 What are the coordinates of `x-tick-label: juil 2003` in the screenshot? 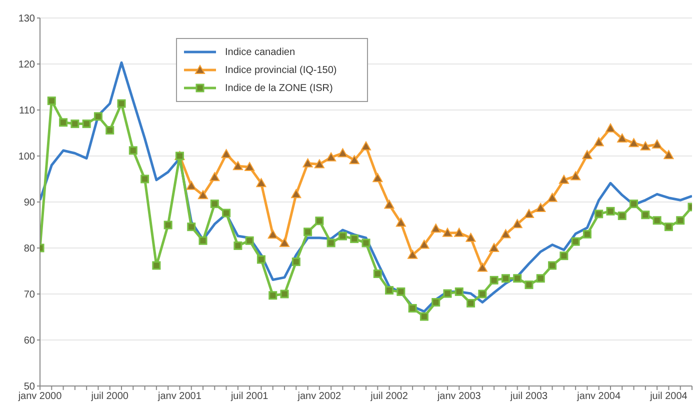 It's located at (528, 396).